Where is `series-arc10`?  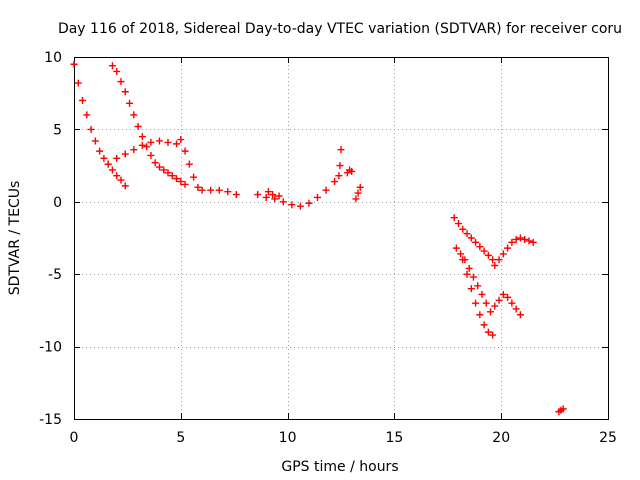
series-arc10 is located at coordinates (507, 304).